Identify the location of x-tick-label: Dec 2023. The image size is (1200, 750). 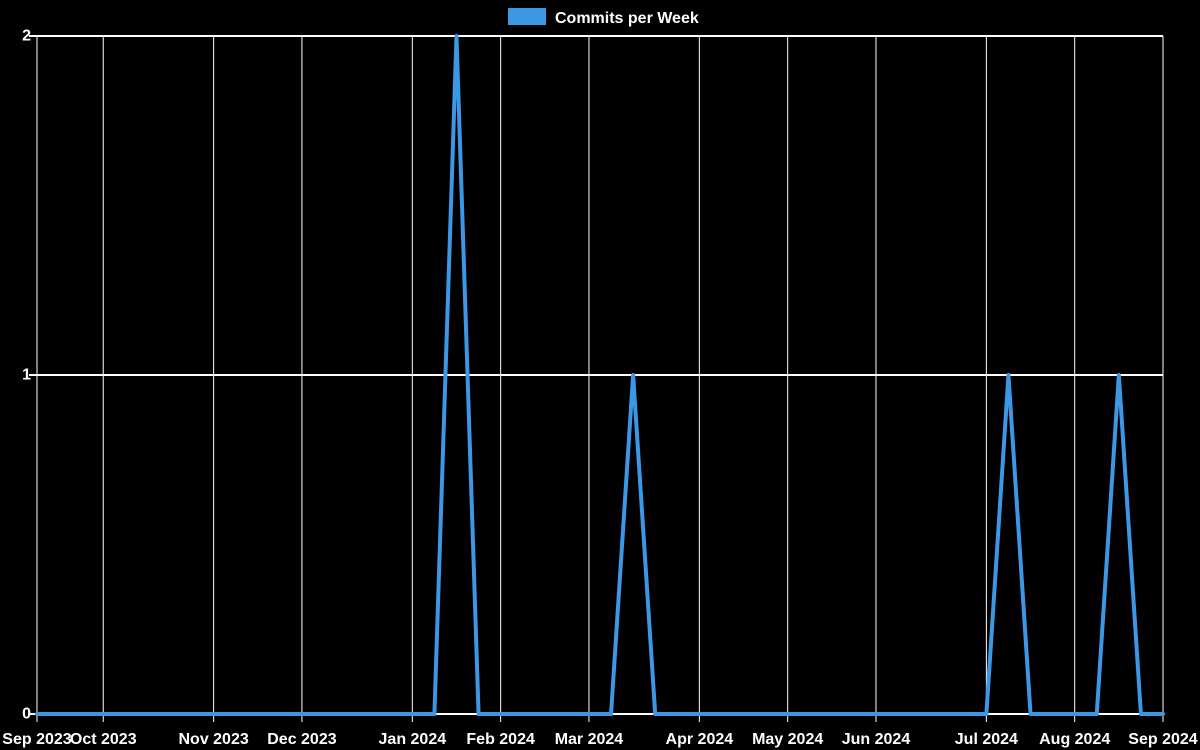
(301, 739).